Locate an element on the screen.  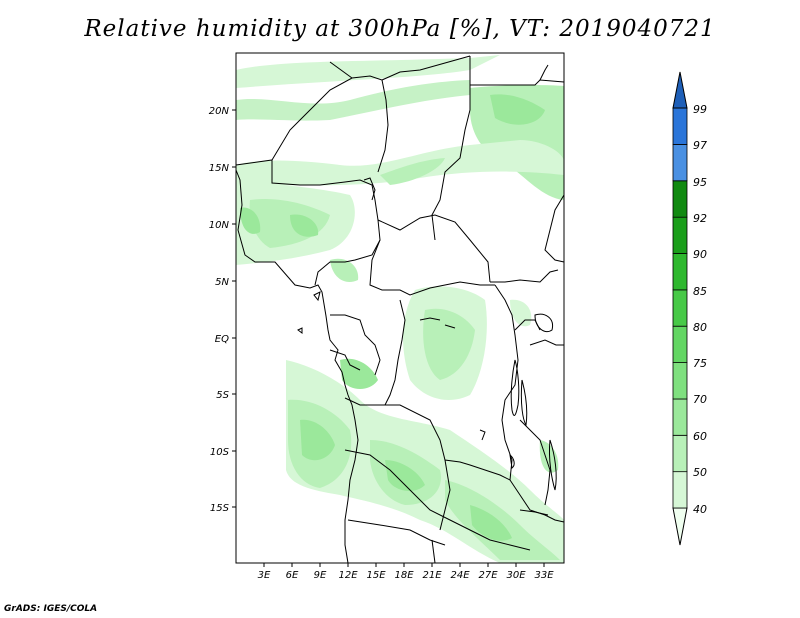
lat-label: 15S is located at coordinates (220, 508).